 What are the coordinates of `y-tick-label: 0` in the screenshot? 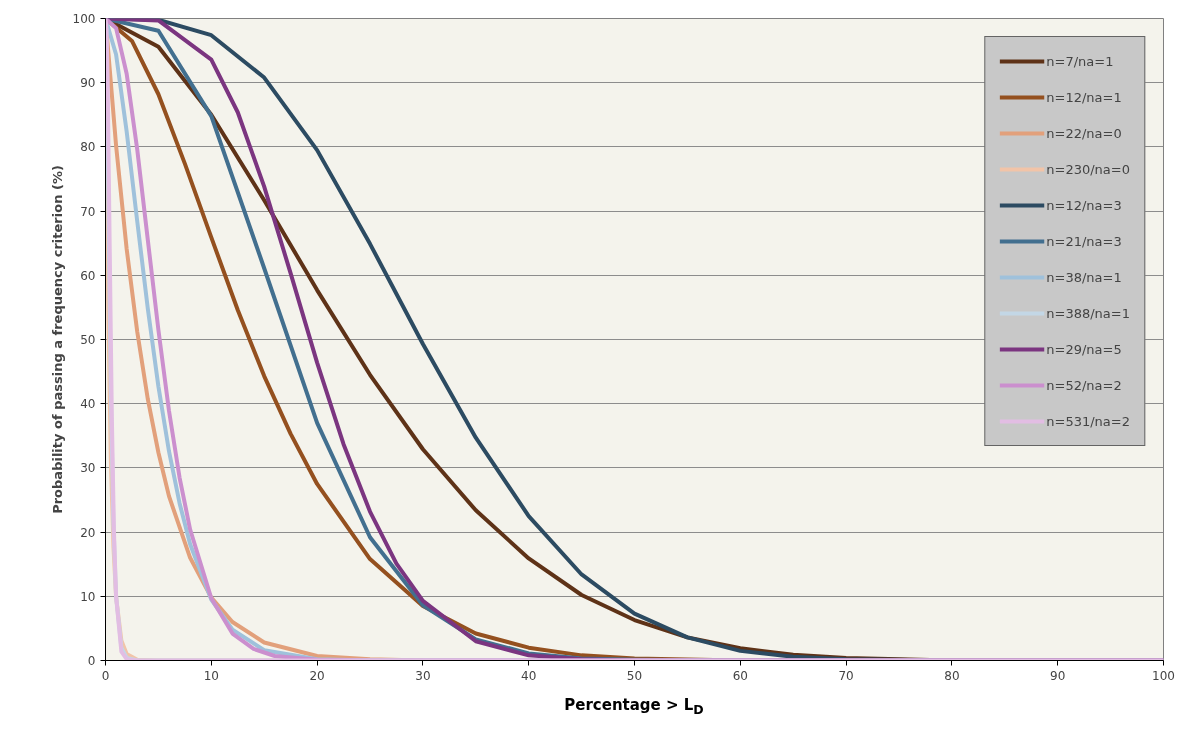 It's located at (91, 661).